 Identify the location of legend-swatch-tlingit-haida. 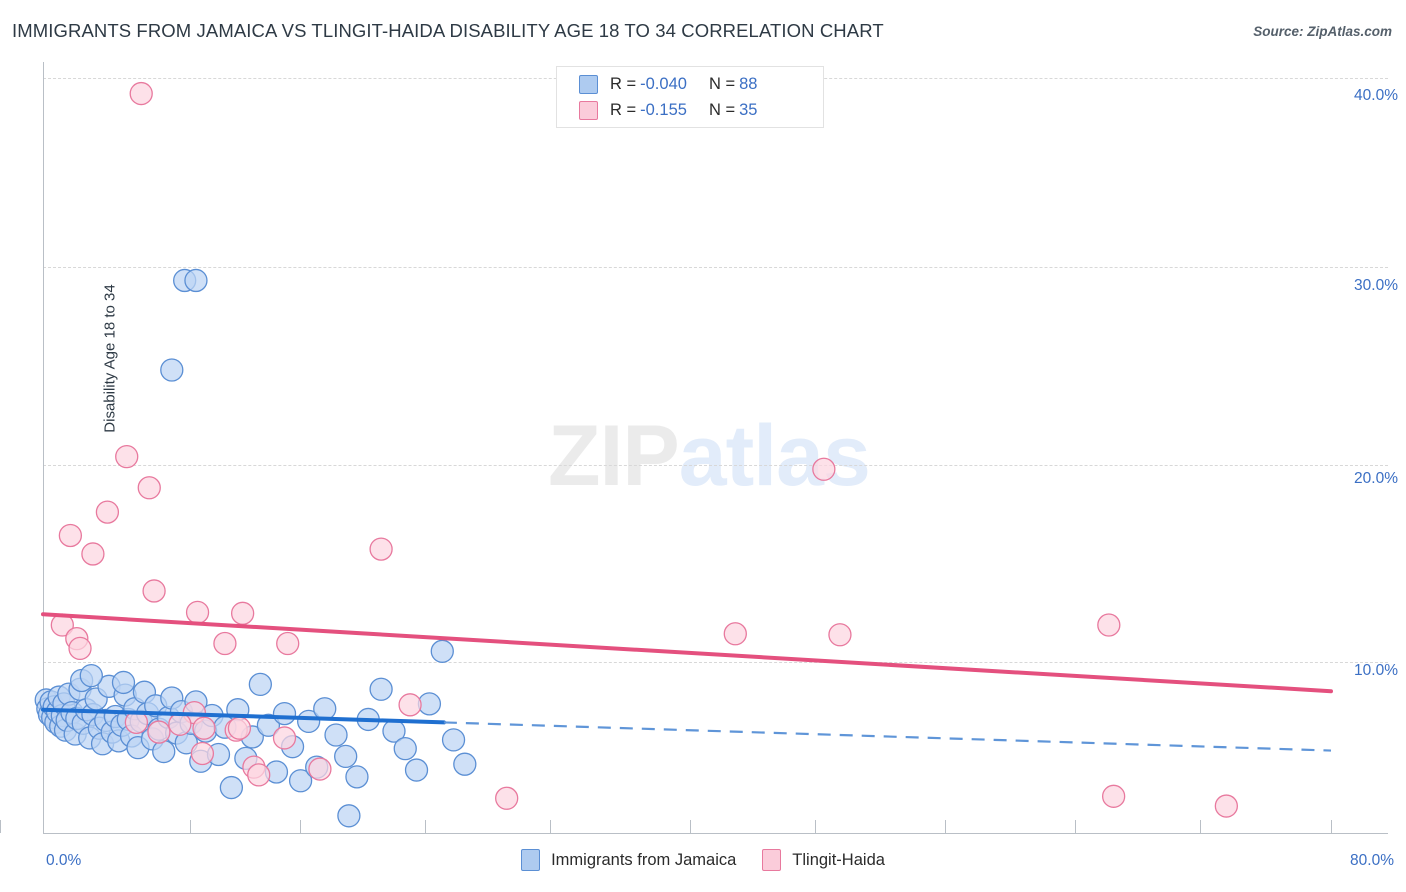
(772, 860).